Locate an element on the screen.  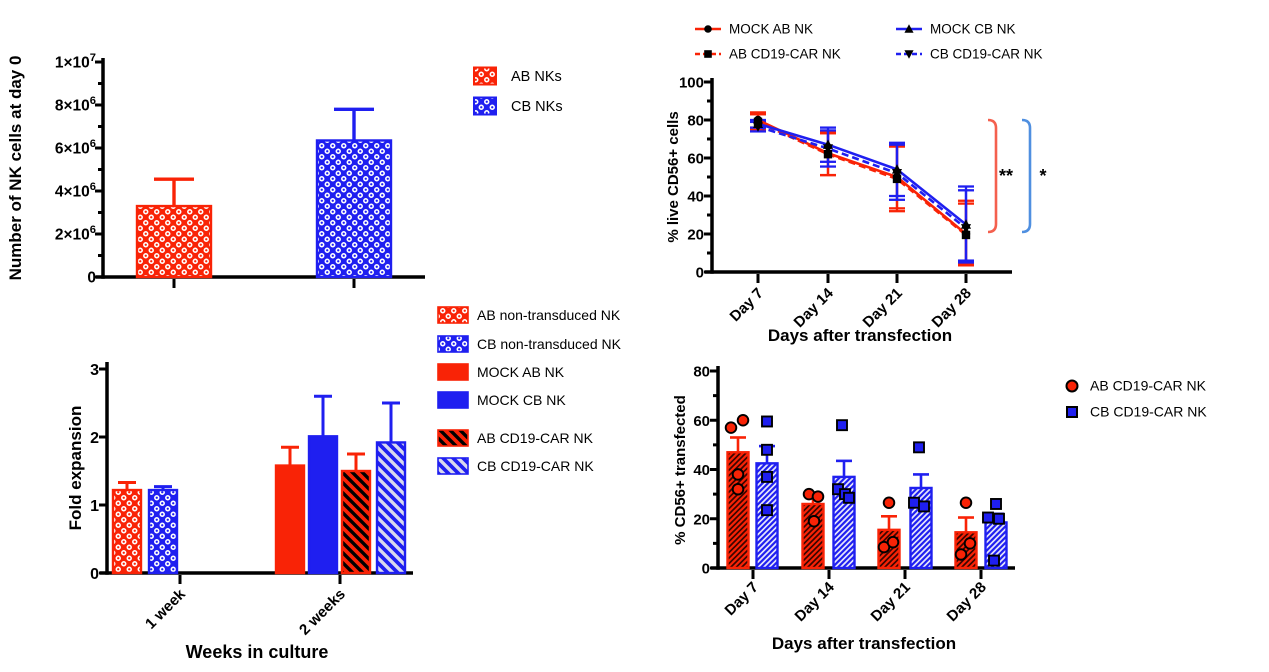
bar-cb-non-transduced-nk is located at coordinates (163, 531).